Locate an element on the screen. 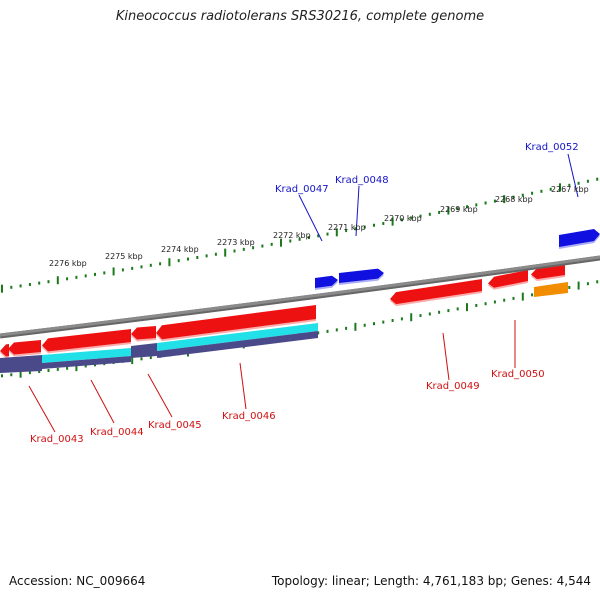  gene-krad-0052-shadow is located at coordinates (579, 240).